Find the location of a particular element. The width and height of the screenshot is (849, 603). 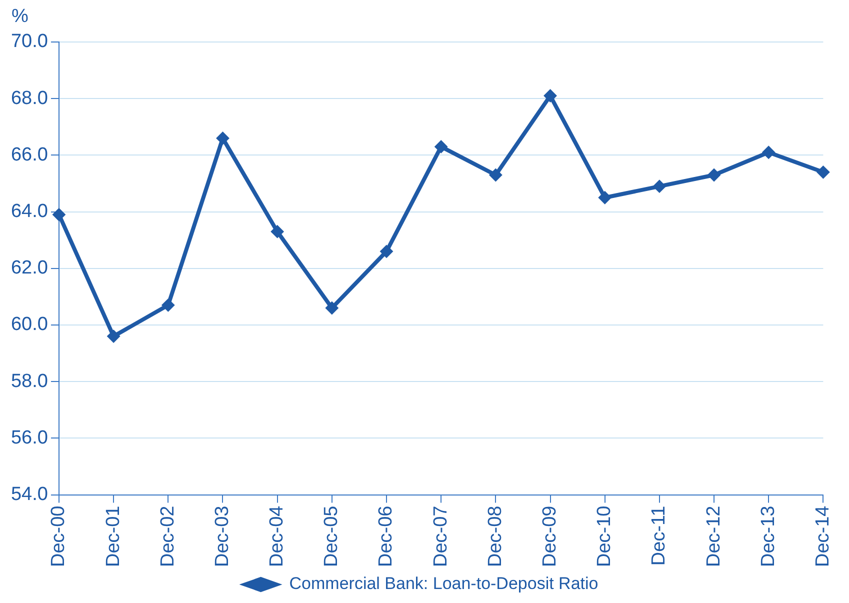

x-tick-label: Dec-05 is located at coordinates (331, 536).